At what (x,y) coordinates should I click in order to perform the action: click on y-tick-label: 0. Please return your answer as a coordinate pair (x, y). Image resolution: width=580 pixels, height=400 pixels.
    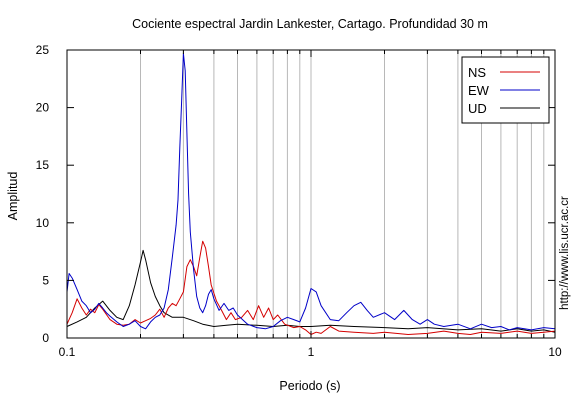
    Looking at the image, I should click on (45, 338).